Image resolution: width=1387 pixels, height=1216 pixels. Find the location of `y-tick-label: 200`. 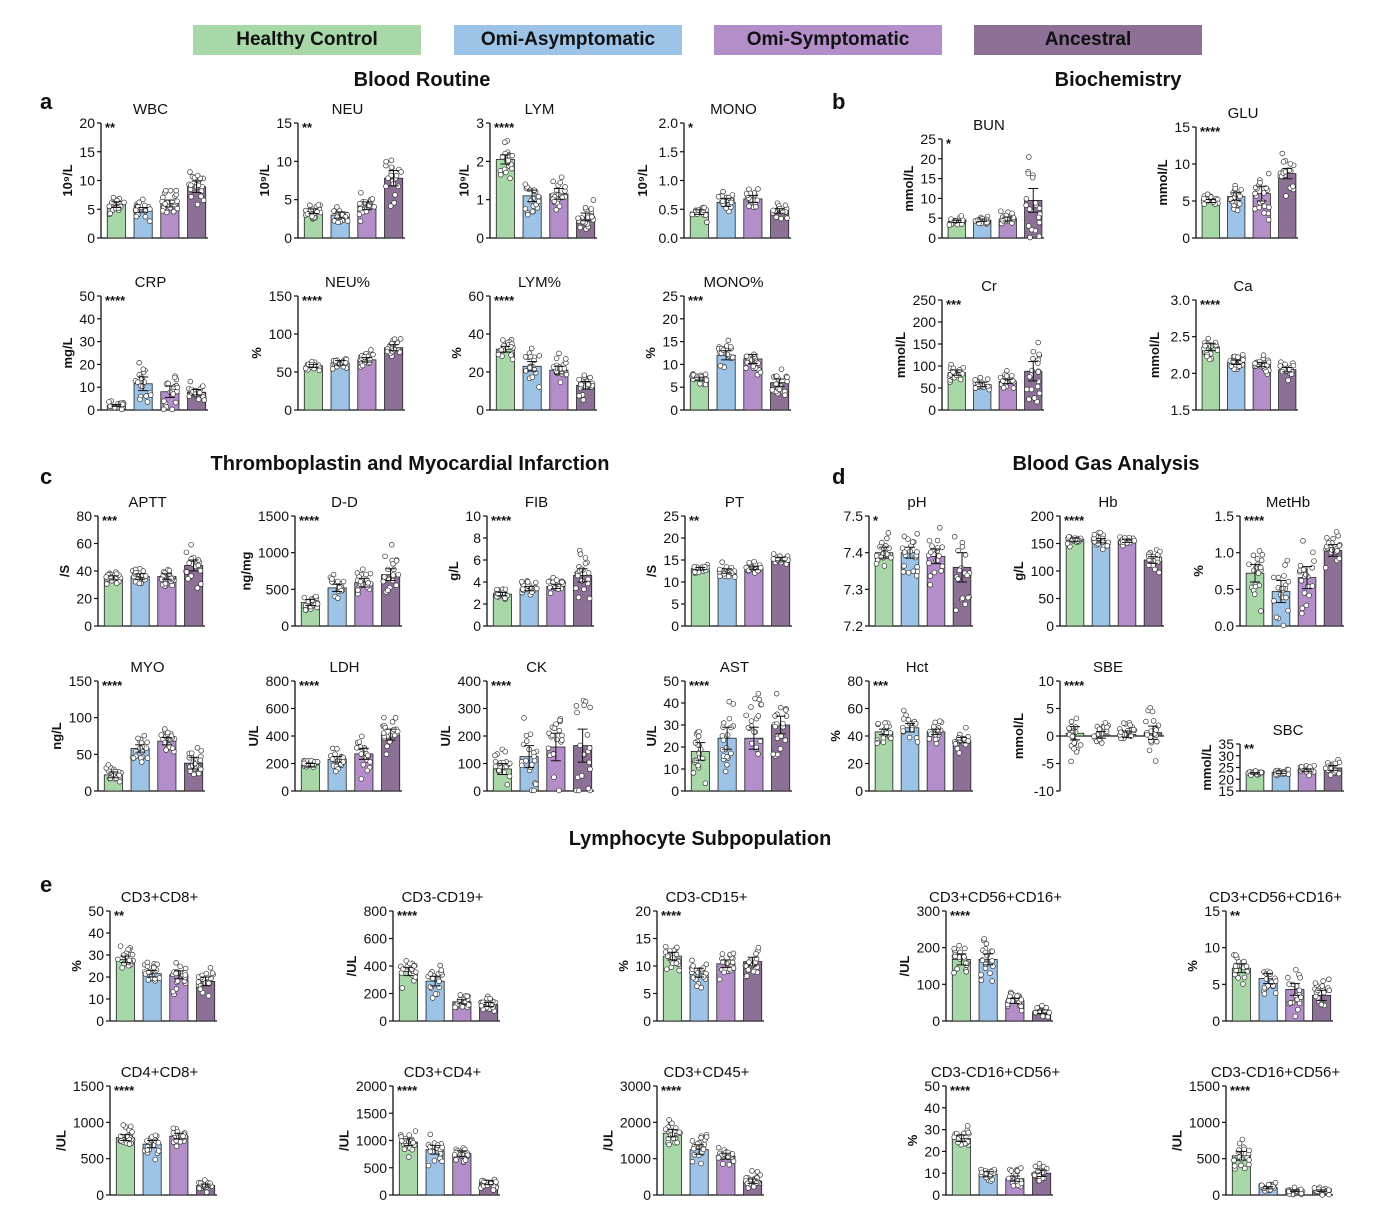

y-tick-label: 200 is located at coordinates (376, 994).